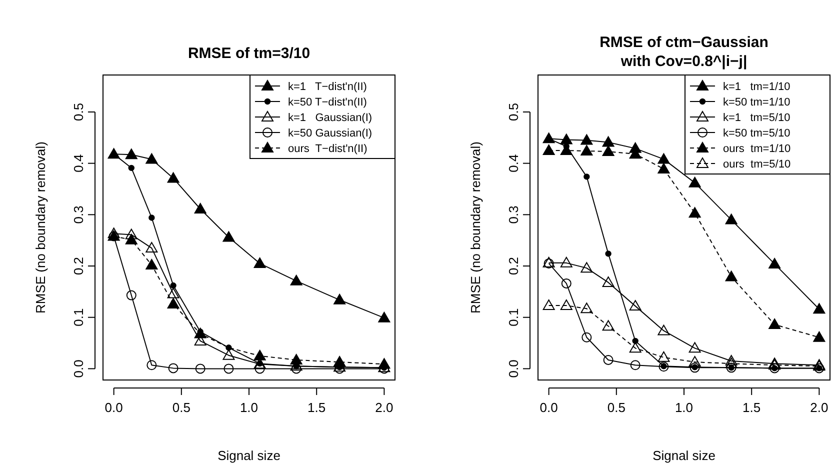 This screenshot has width=833, height=473. I want to click on legend-label: k=50 tm=1/10, so click(756, 102).